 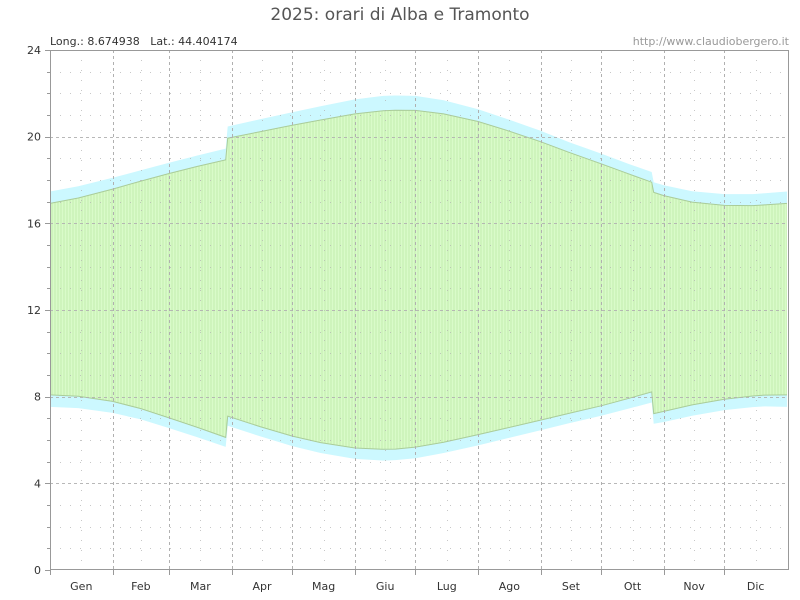 What do you see at coordinates (37, 397) in the screenshot?
I see `y-tick-label: 8` at bounding box center [37, 397].